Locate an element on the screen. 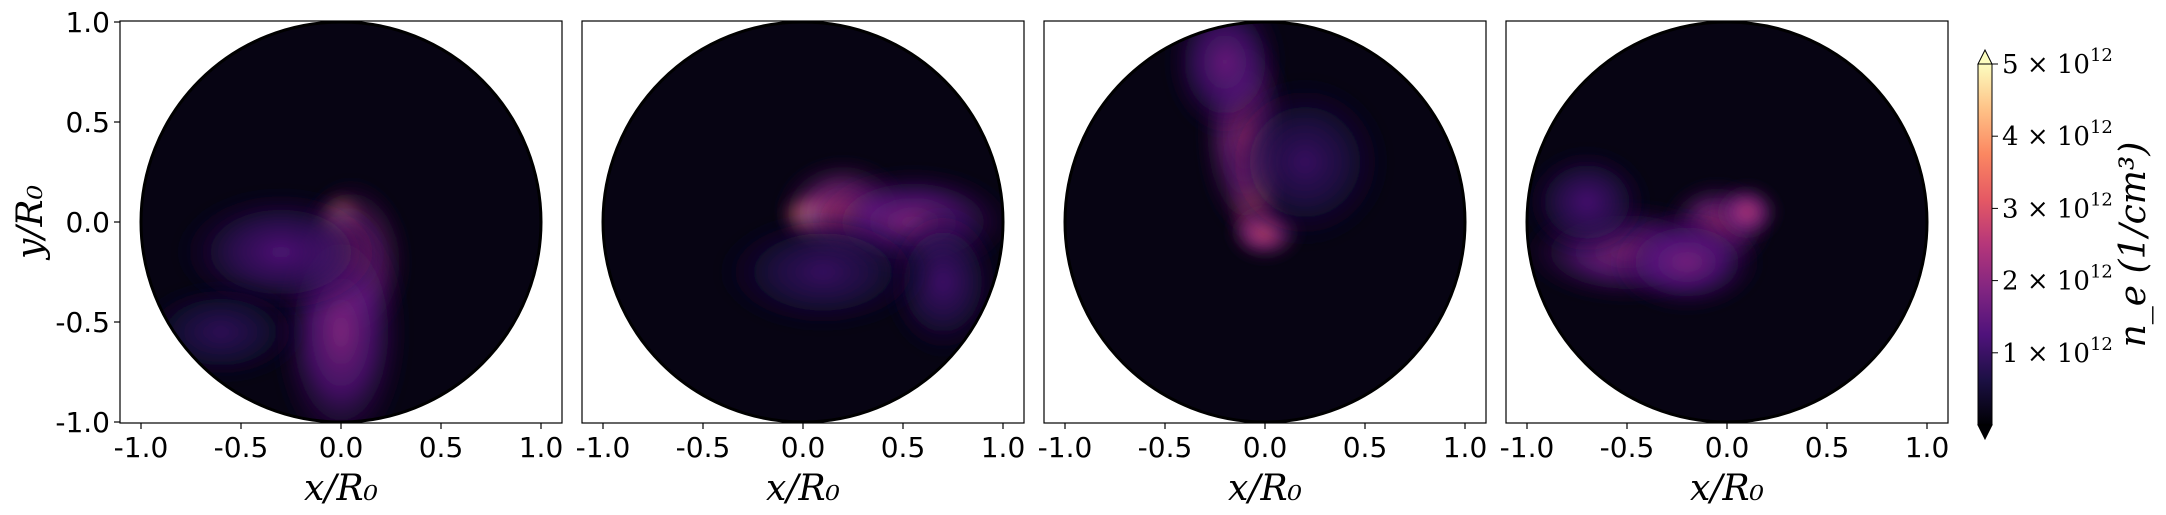 The height and width of the screenshot is (515, 2166). y-axis-label-group: y/R₀ is located at coordinates (30, 223).